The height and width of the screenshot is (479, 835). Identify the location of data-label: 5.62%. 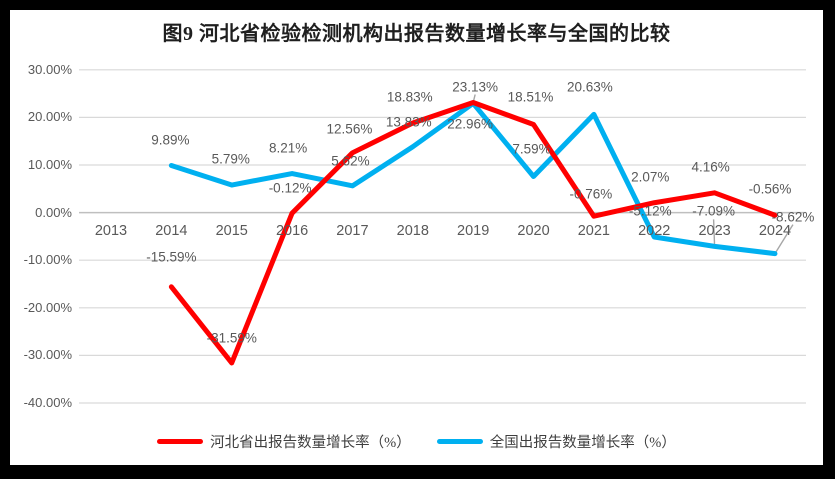
(350, 161).